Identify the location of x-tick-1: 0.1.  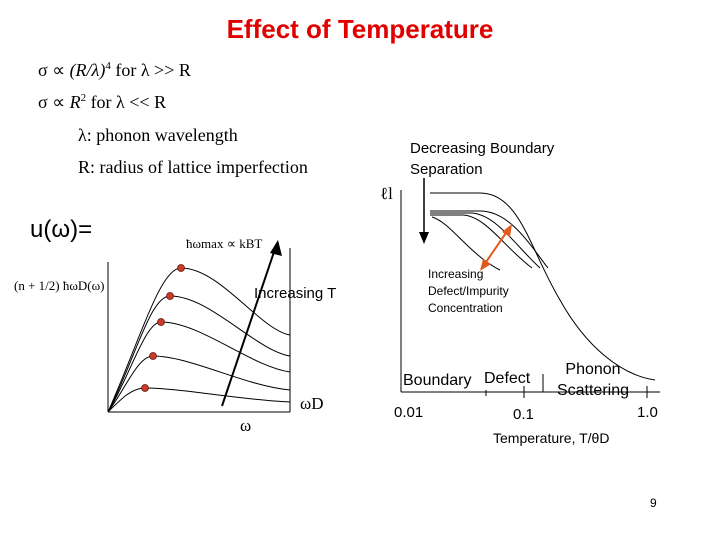
(523, 414).